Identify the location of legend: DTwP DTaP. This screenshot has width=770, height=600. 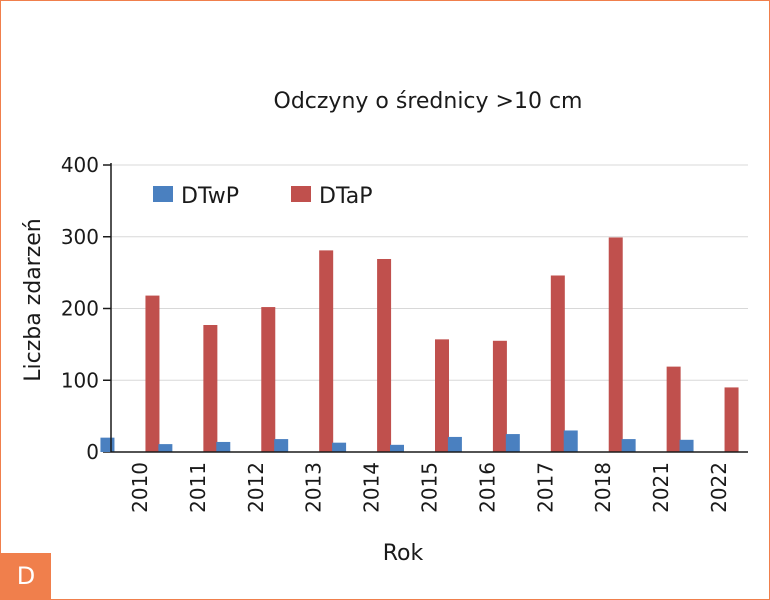
(263, 196).